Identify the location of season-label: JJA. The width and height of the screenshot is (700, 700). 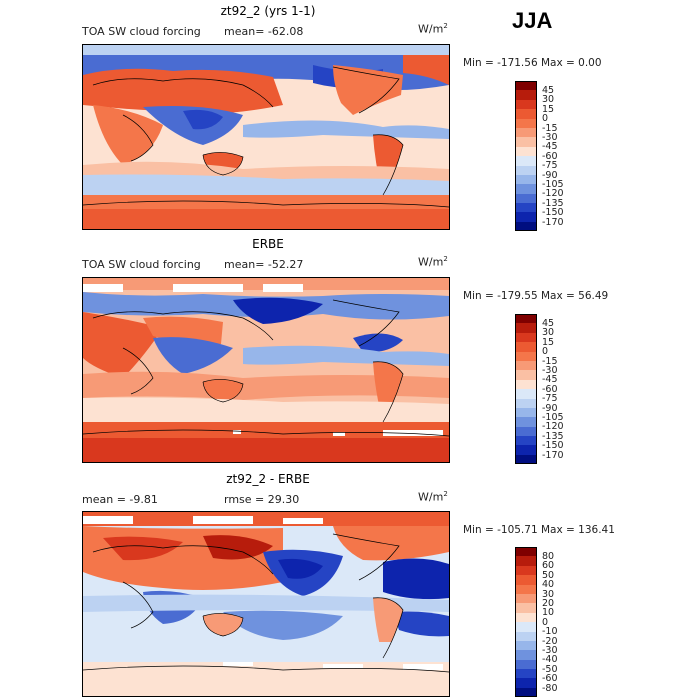
(532, 20).